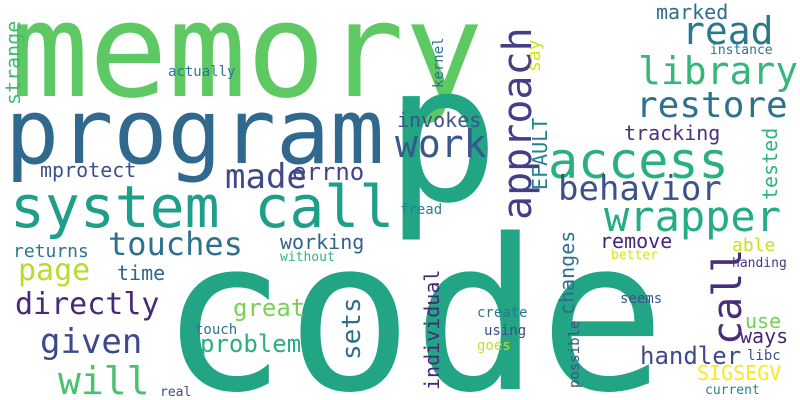 Image resolution: width=800 pixels, height=400 pixels. Describe the element at coordinates (754, 245) in the screenshot. I see `word-able: able` at that location.